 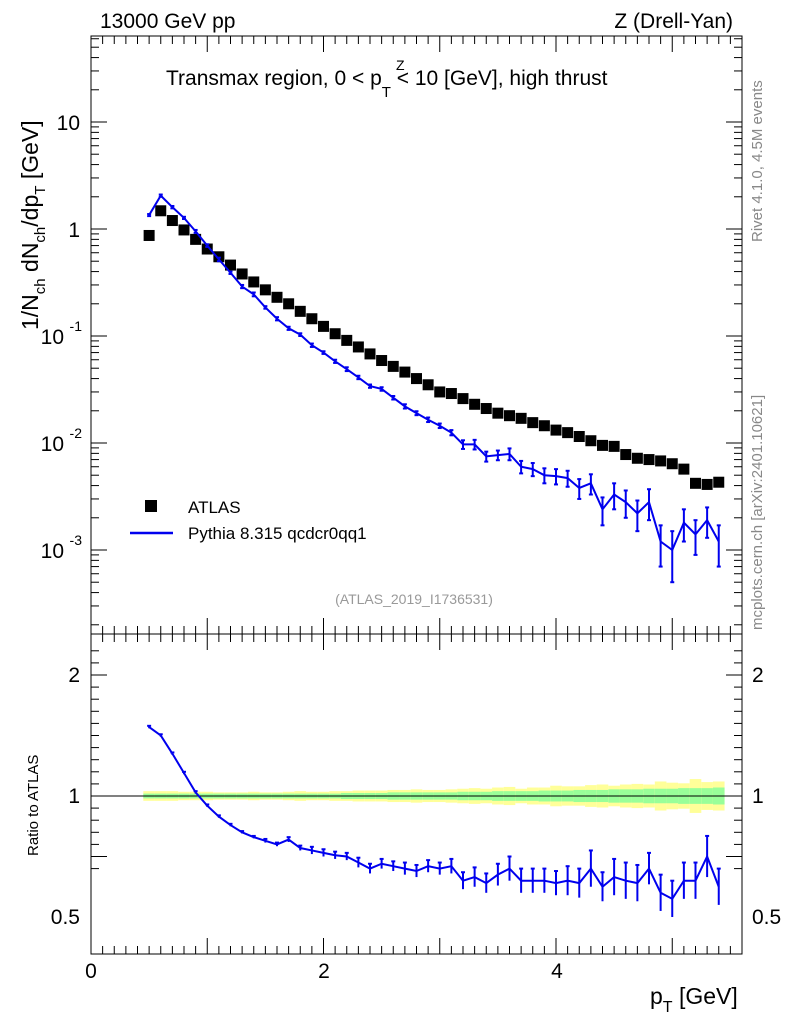 I want to click on legend-atlas-marker, so click(x=151, y=506).